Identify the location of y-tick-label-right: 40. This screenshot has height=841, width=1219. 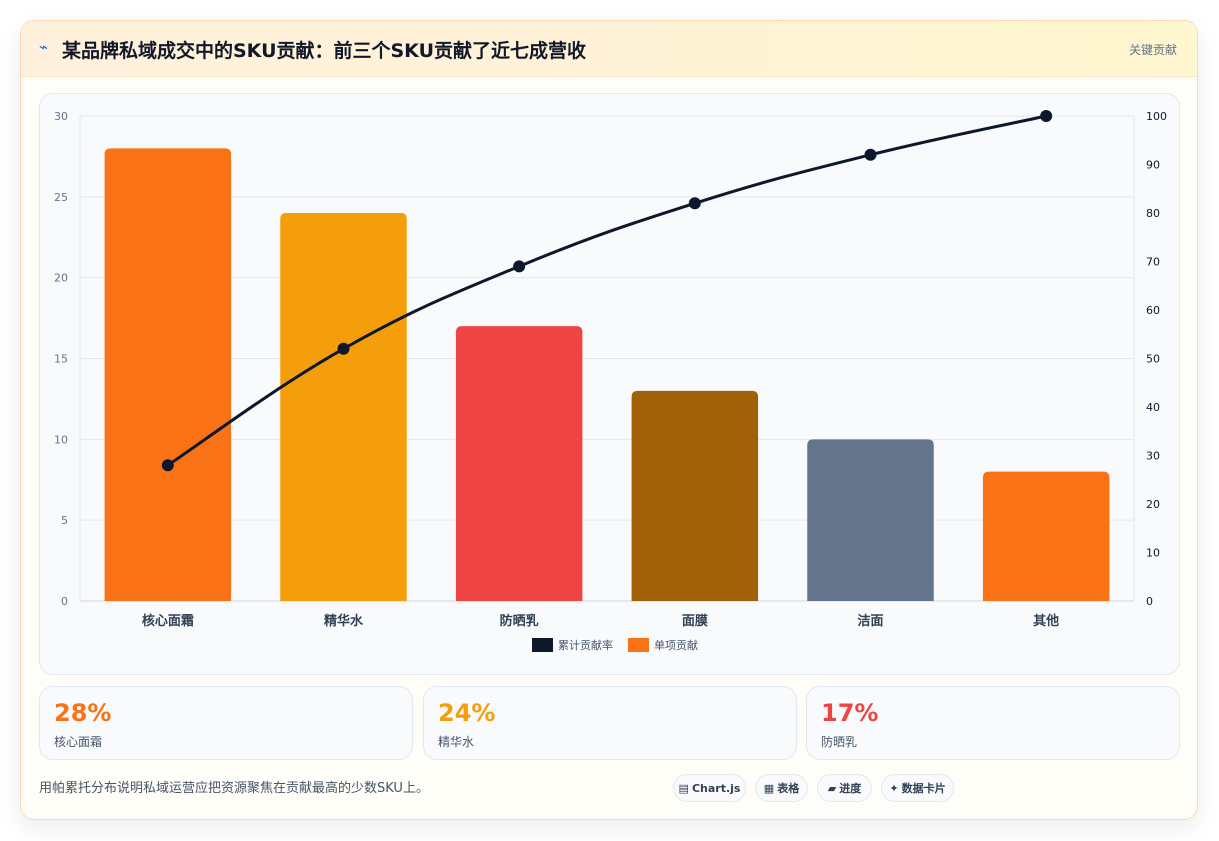
(1153, 407).